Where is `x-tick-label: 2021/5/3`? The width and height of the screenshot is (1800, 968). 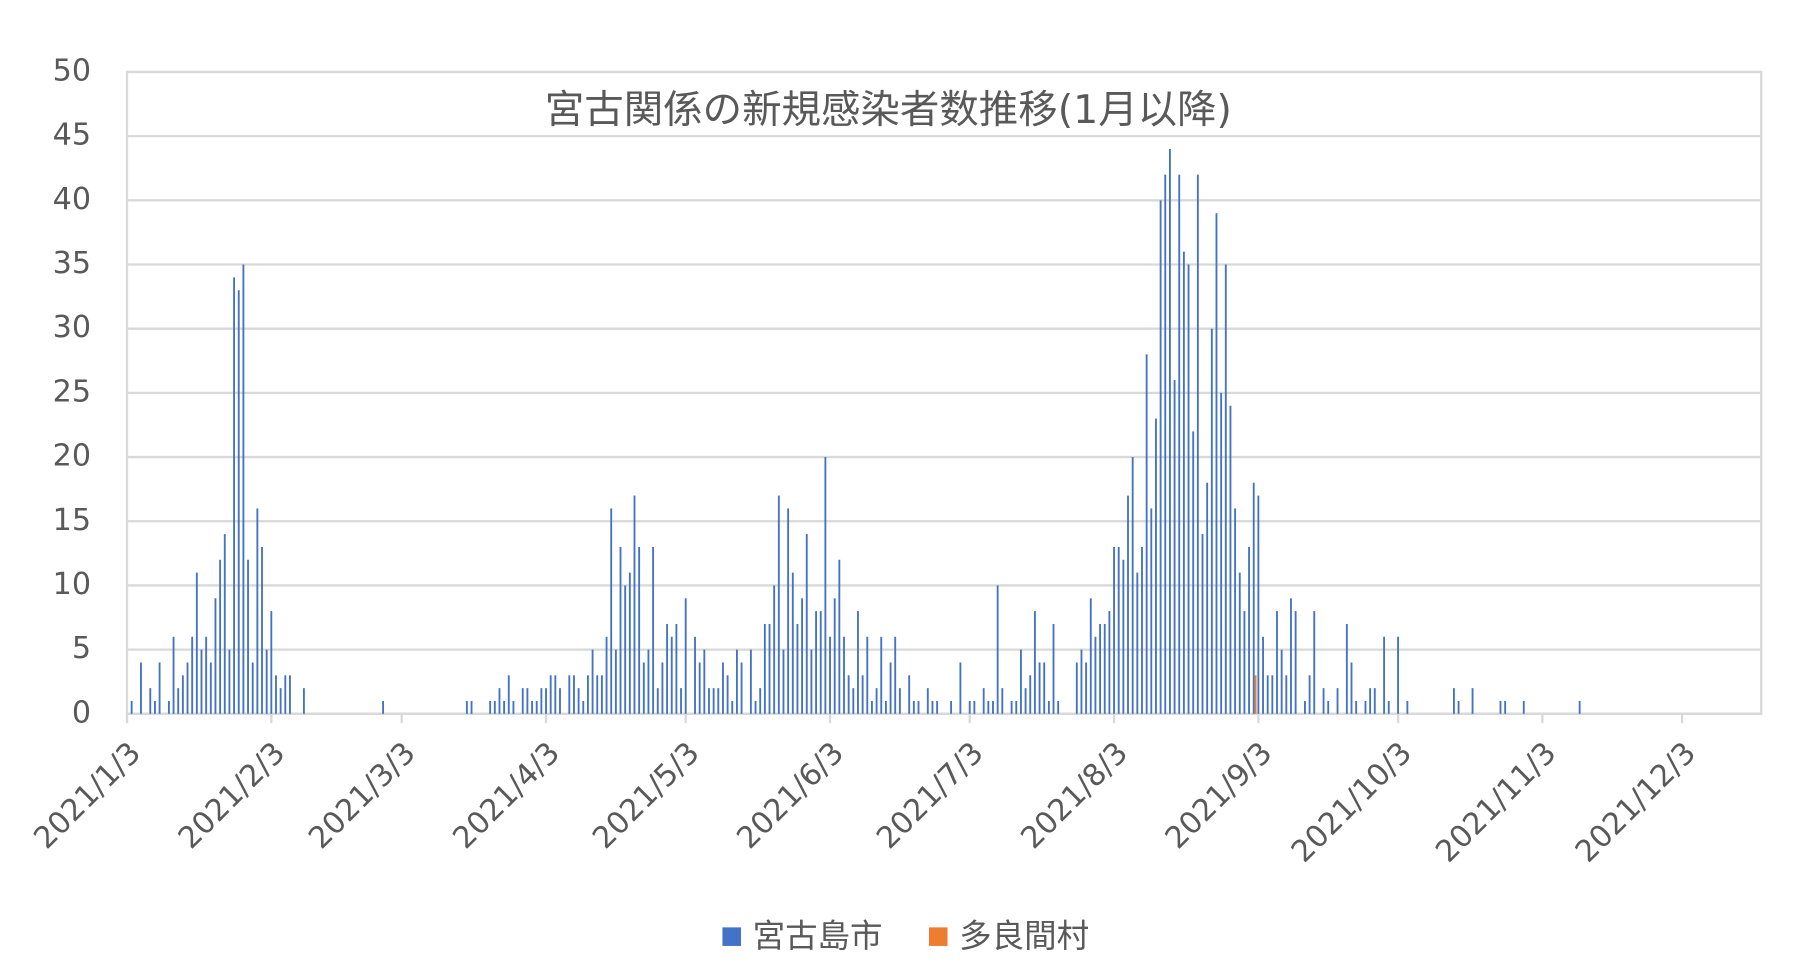 x-tick-label: 2021/5/3 is located at coordinates (646, 796).